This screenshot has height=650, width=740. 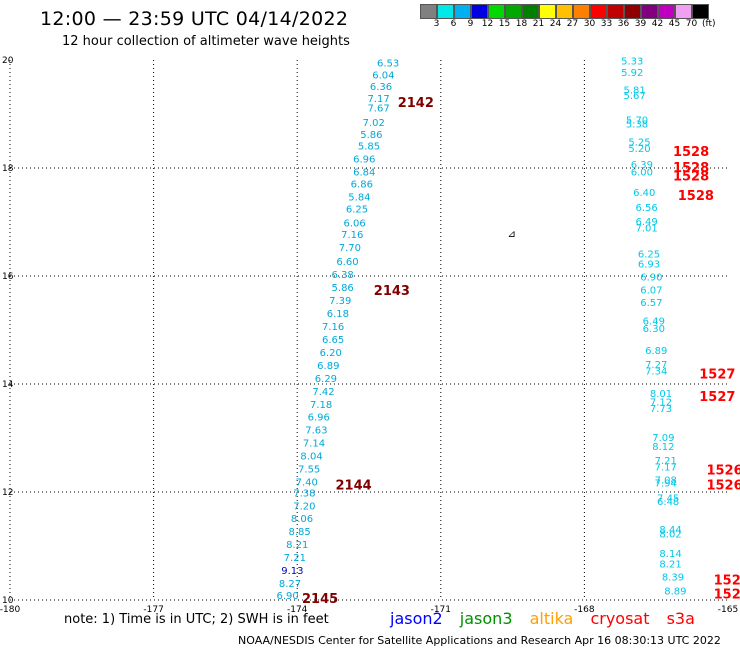 I want to click on color-scale-label: 42, so click(x=657, y=24).